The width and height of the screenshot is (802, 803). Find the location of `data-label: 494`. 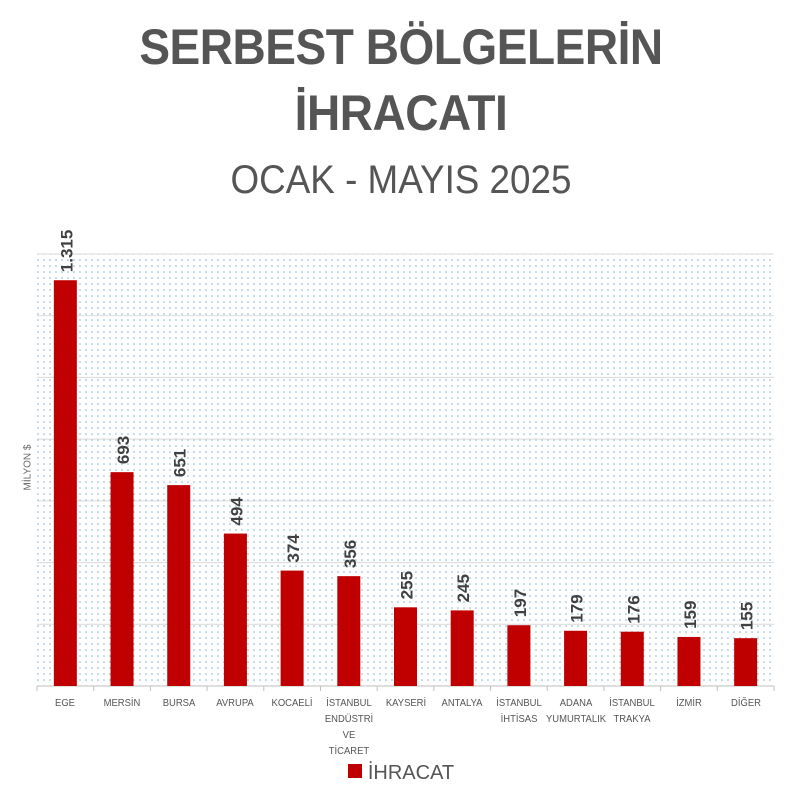

data-label: 494 is located at coordinates (236, 511).